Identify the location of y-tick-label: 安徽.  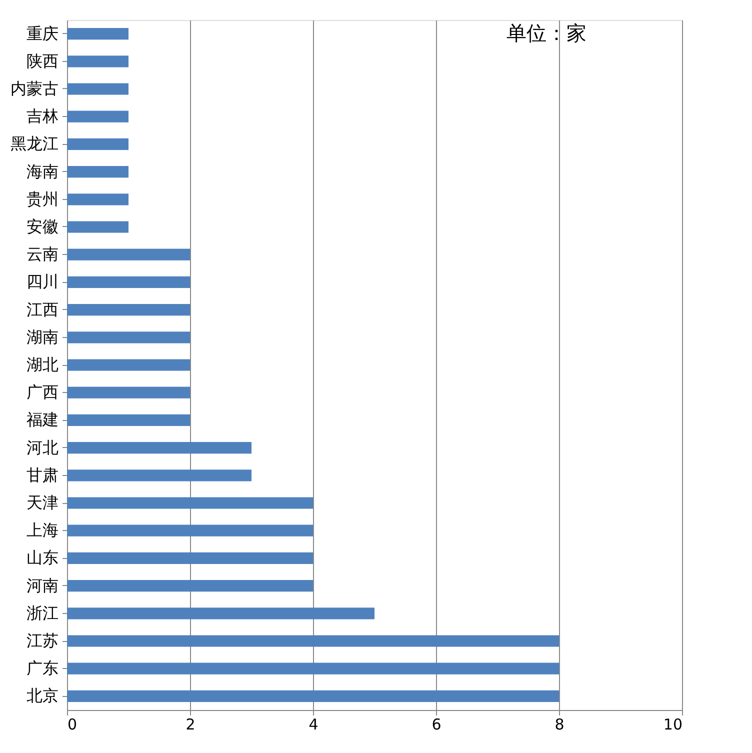
(42, 226).